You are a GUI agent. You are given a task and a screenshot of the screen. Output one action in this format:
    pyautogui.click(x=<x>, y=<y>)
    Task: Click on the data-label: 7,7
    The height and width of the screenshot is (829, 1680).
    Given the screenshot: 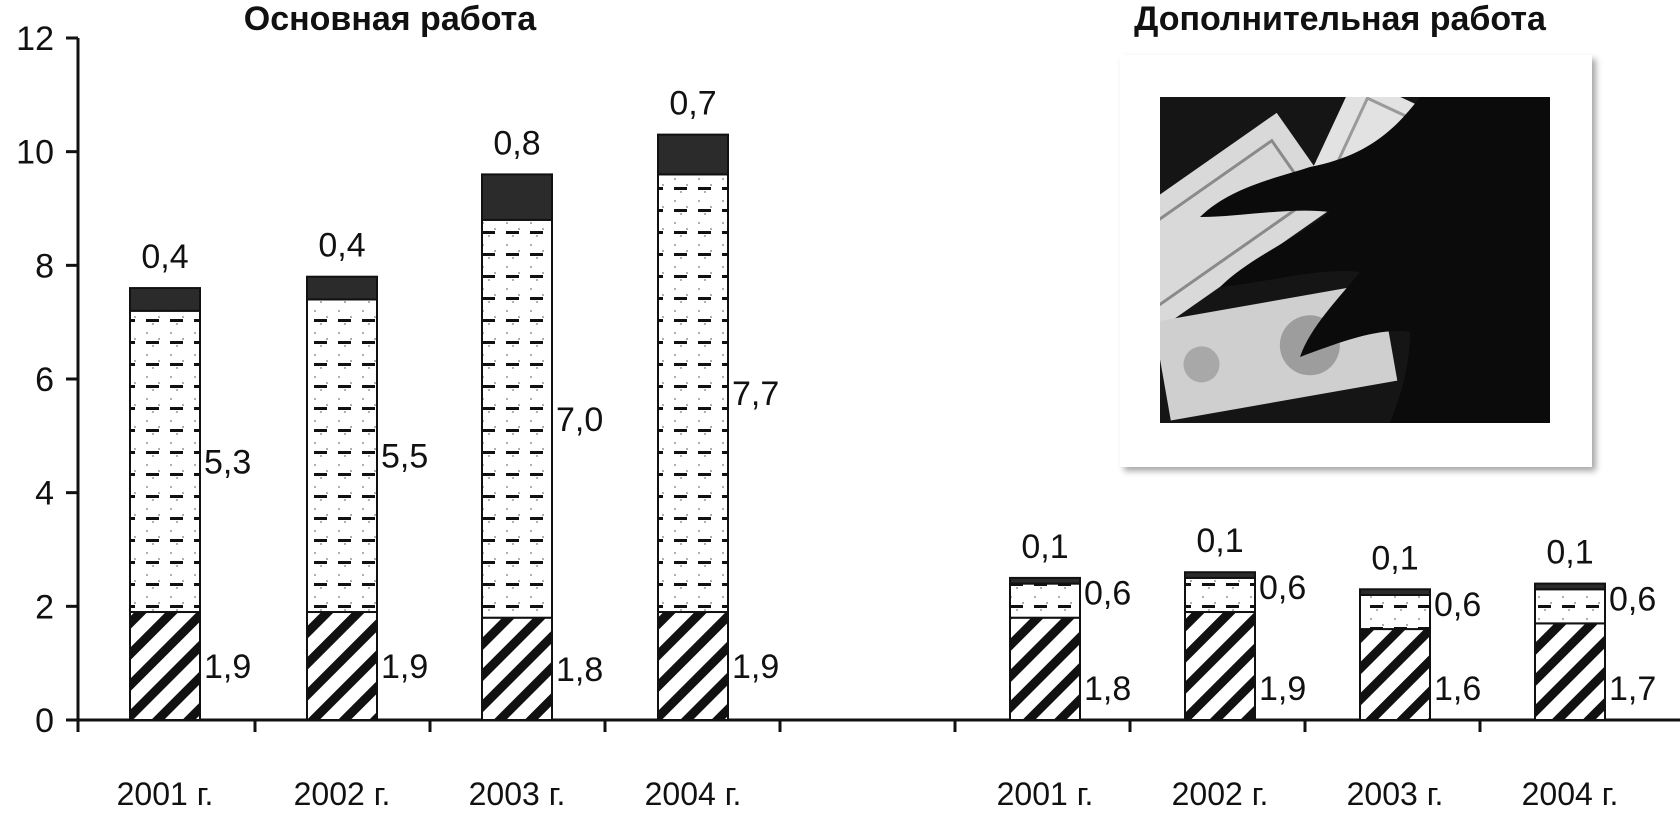 What is the action you would take?
    pyautogui.click(x=755, y=394)
    